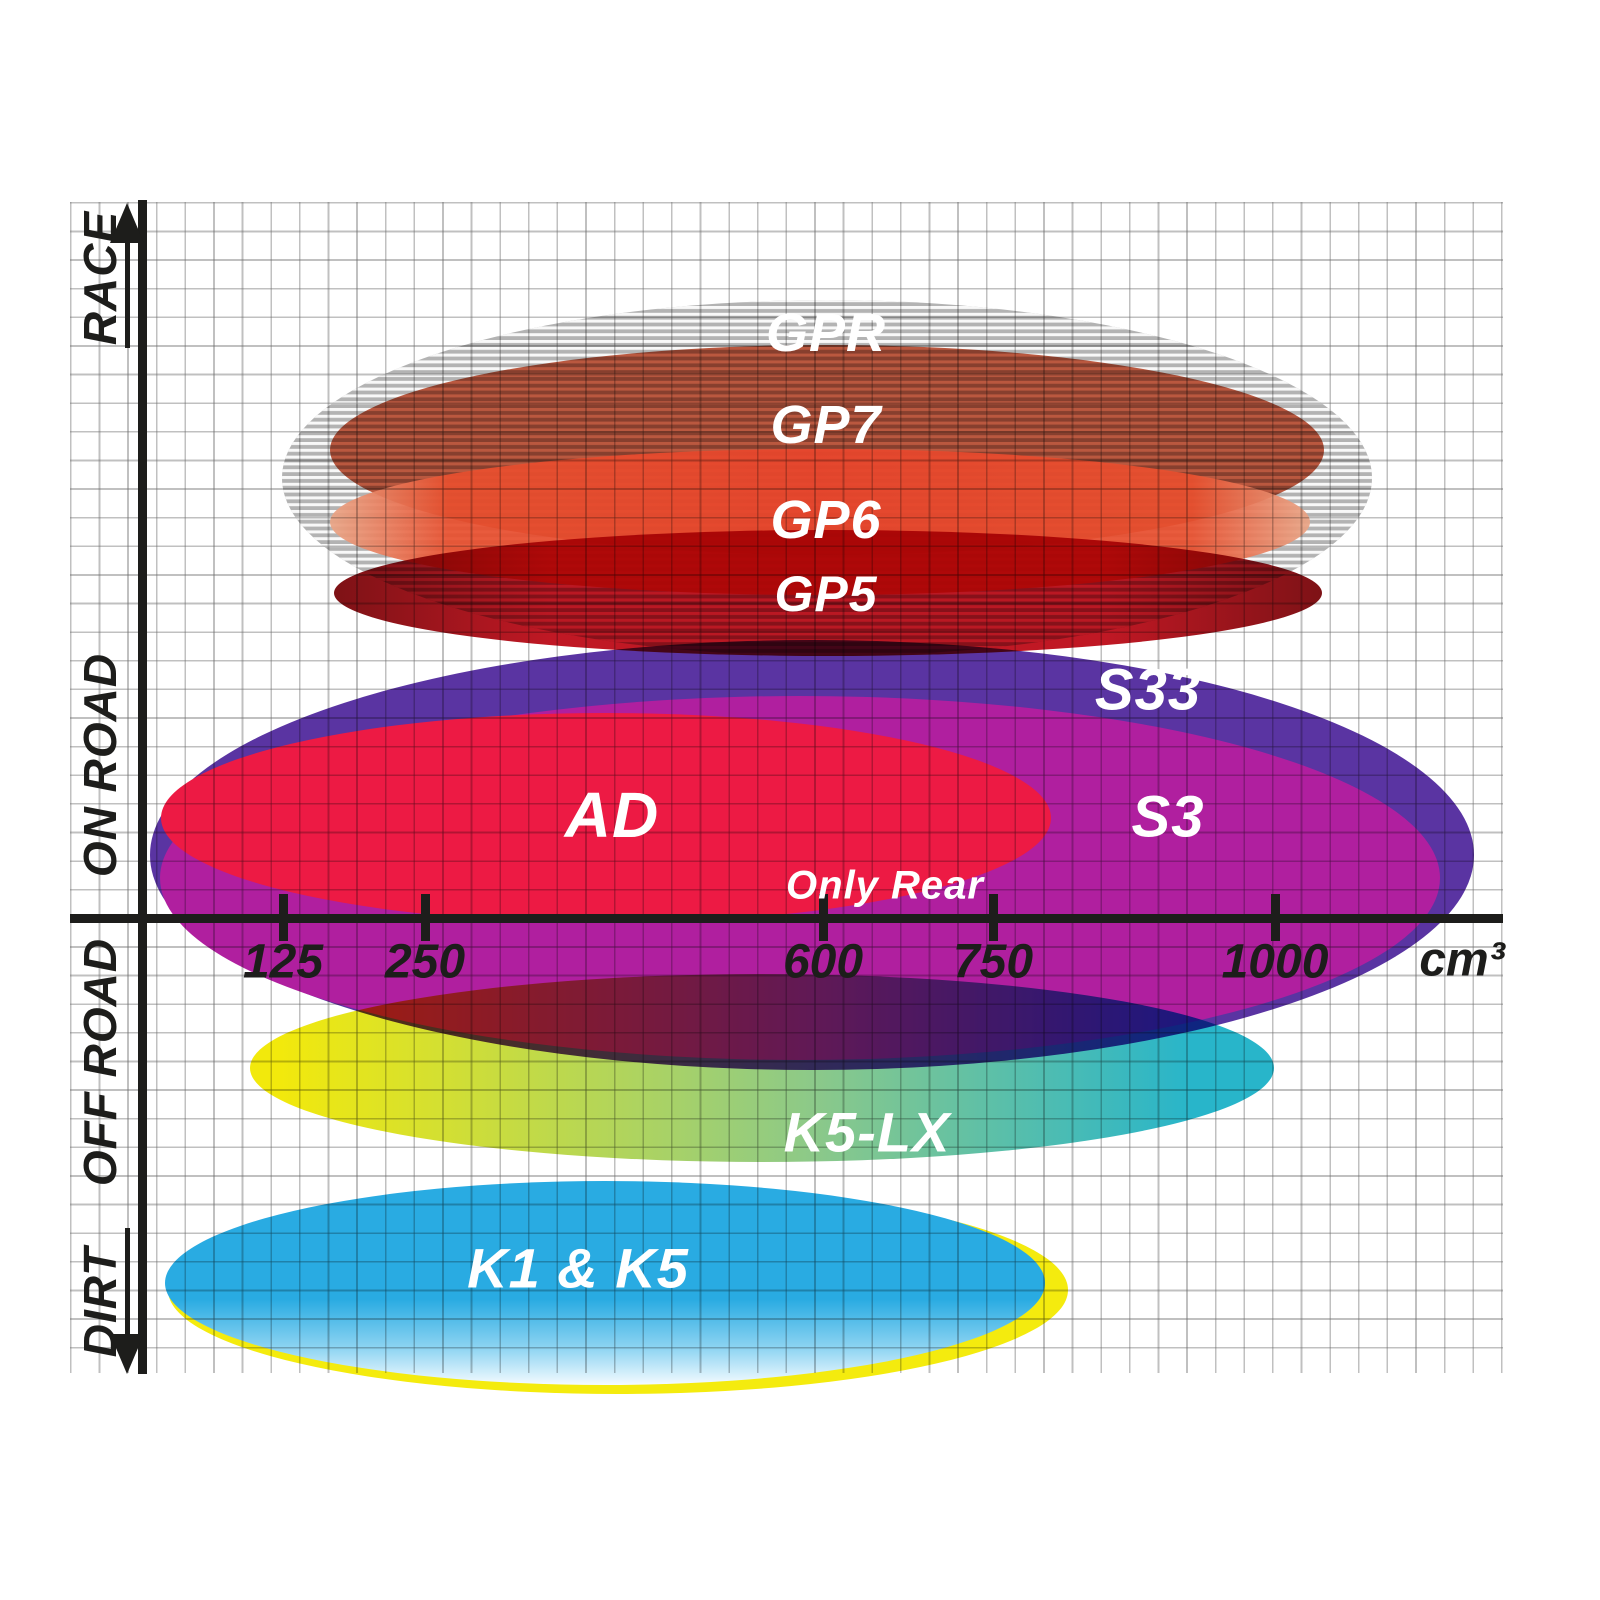  What do you see at coordinates (762, 1068) in the screenshot?
I see `region-k5lx` at bounding box center [762, 1068].